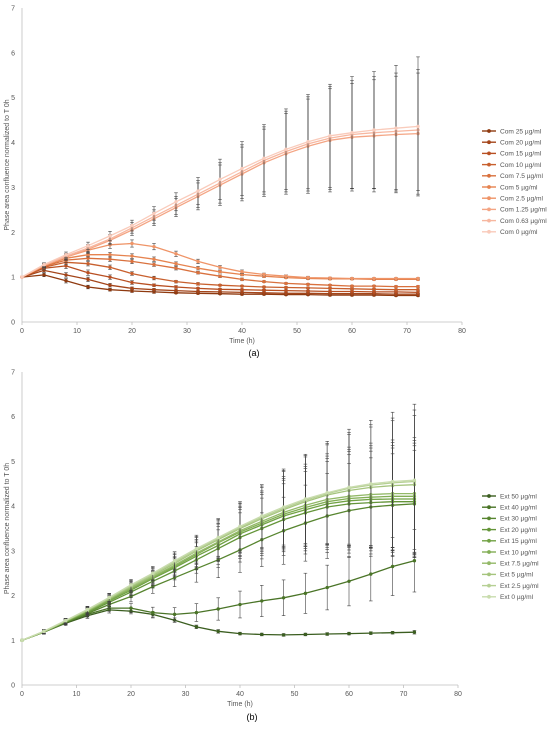 The image size is (550, 733). I want to click on x-tick-label: 80, so click(462, 331).